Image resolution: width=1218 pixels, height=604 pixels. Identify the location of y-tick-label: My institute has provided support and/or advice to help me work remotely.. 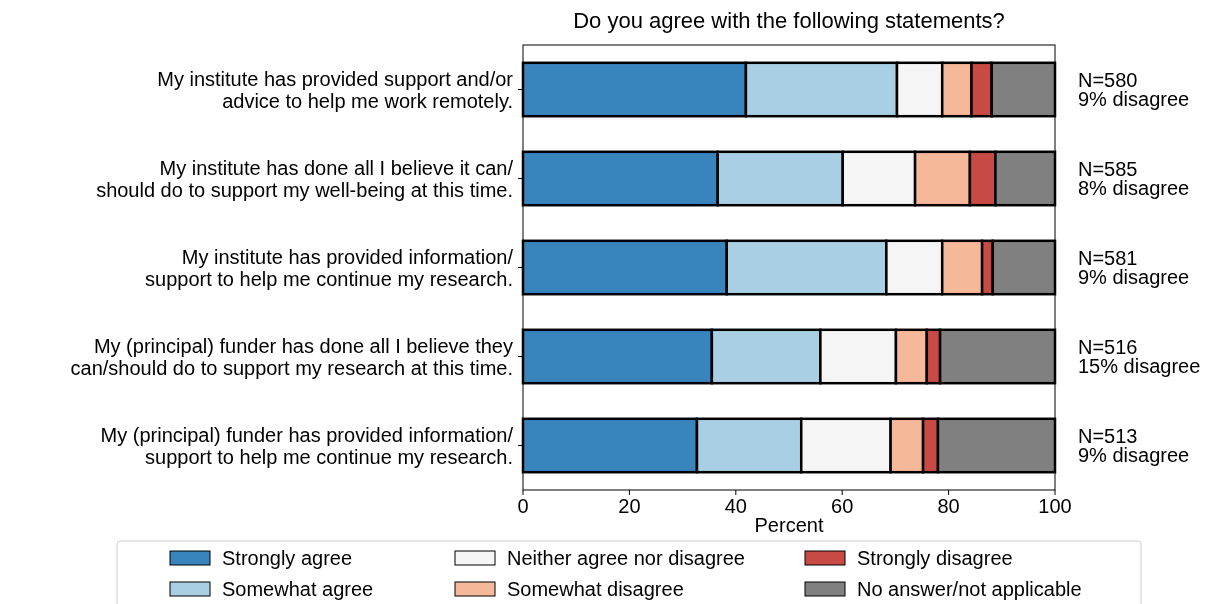
(335, 89).